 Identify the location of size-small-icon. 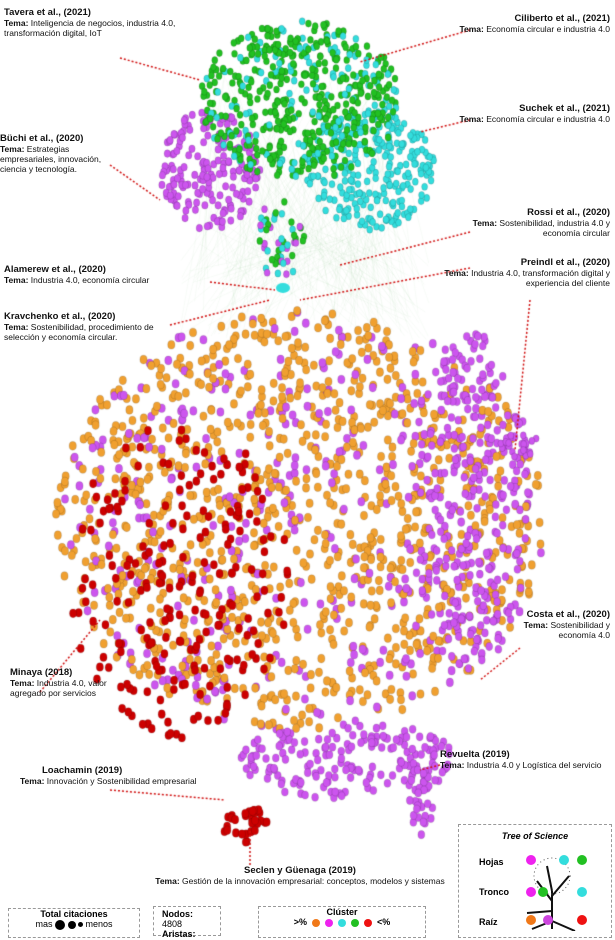
(81, 925).